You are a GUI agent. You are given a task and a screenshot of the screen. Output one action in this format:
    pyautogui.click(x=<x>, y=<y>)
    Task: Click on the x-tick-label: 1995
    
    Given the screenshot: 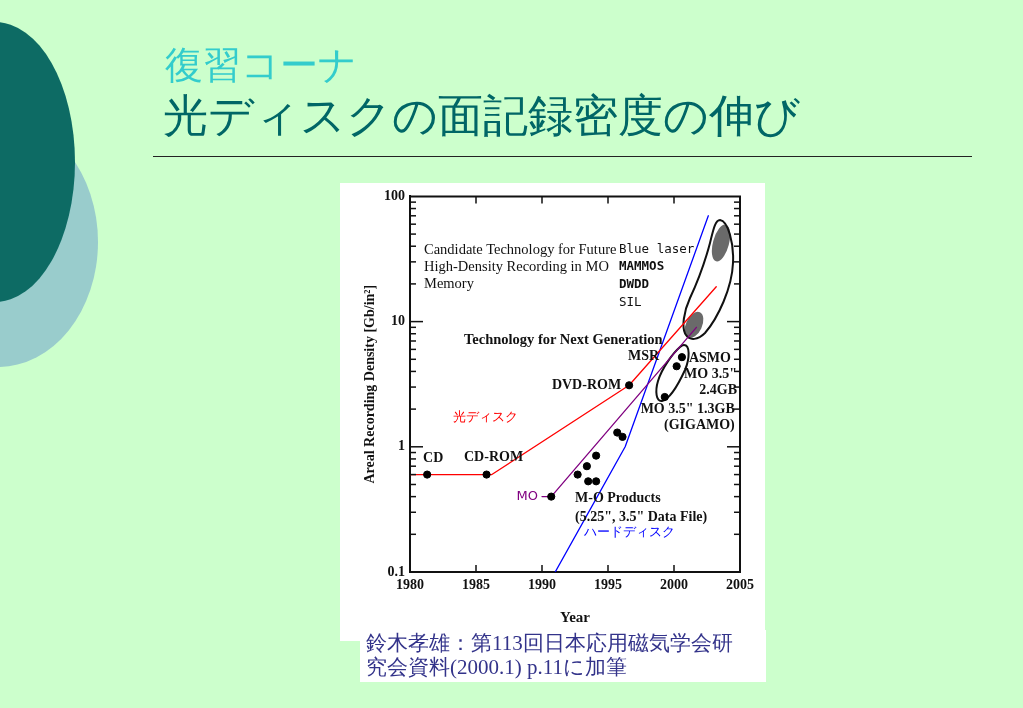 What is the action you would take?
    pyautogui.click(x=608, y=585)
    